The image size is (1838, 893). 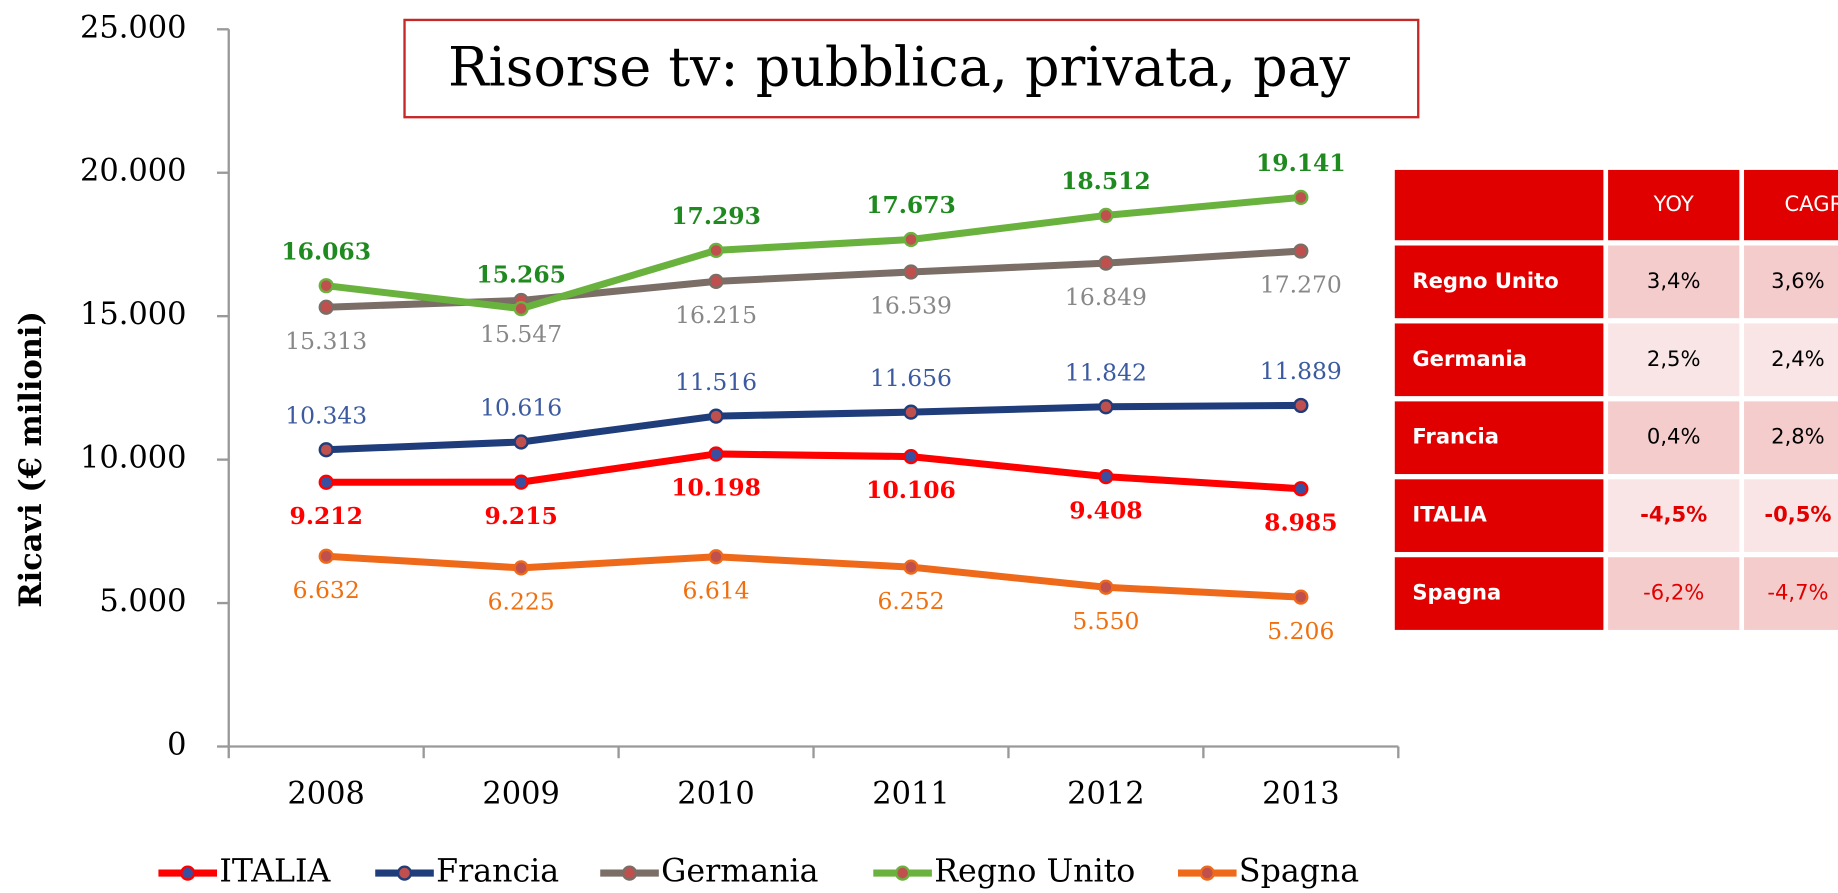 What do you see at coordinates (716, 488) in the screenshot?
I see `data-label: 10.198` at bounding box center [716, 488].